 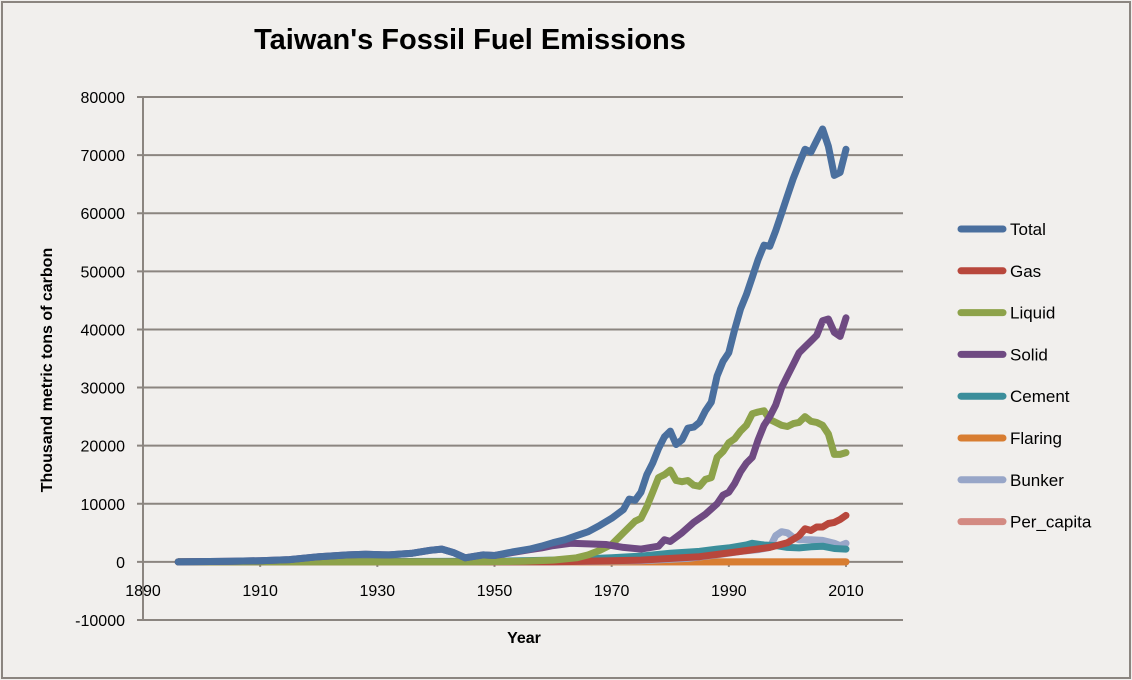 I want to click on y-tick-label: 20000, so click(x=103, y=447).